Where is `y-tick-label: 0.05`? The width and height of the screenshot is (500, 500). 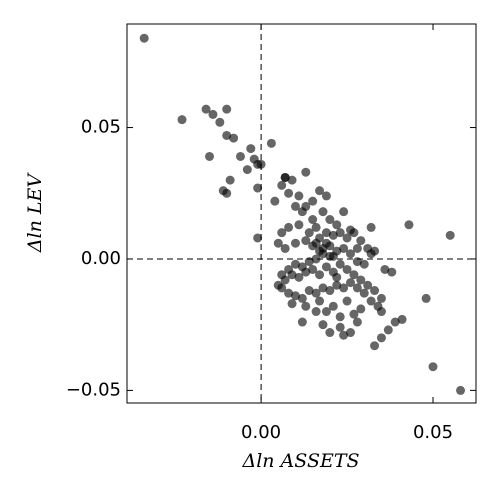 y-tick-label: 0.05 is located at coordinates (101, 127).